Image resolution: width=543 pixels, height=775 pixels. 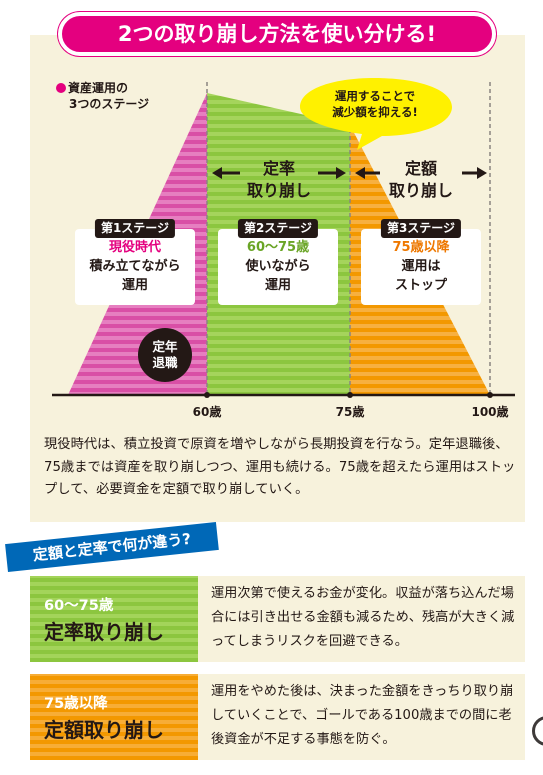 I want to click on teiritsu-swatch, so click(x=114, y=619).